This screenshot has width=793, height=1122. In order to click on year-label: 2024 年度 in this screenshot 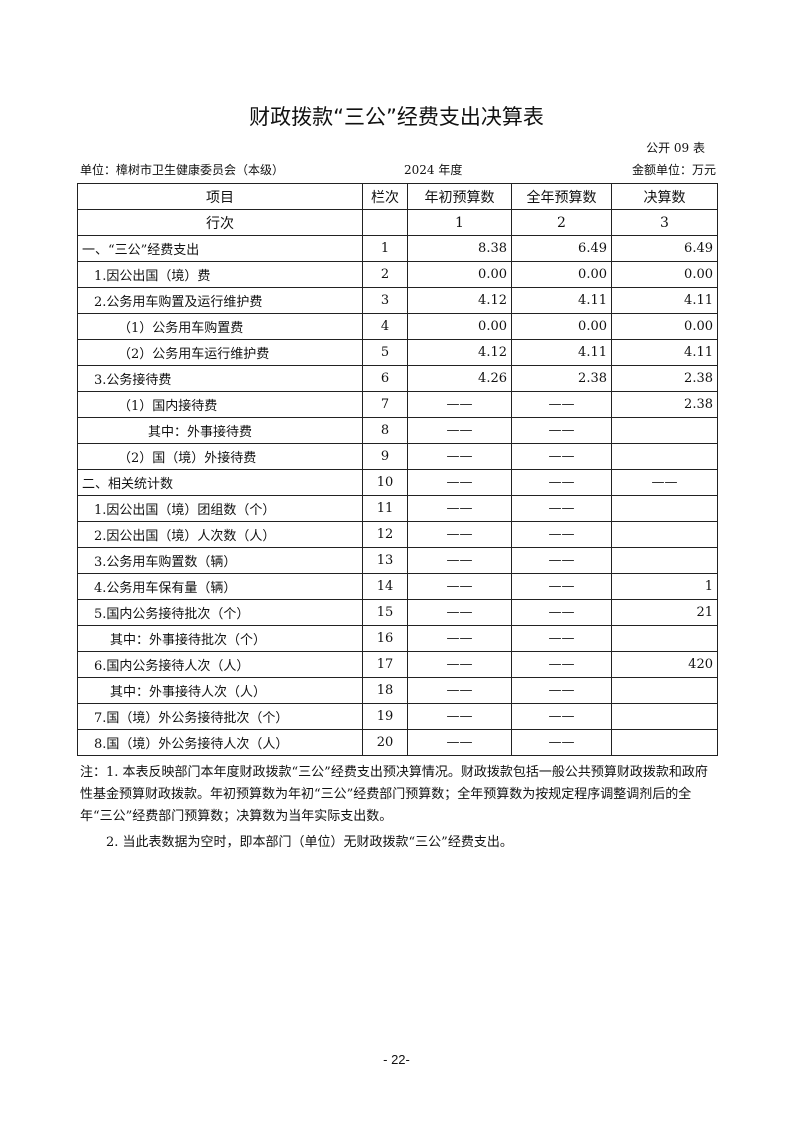, I will do `click(433, 170)`.